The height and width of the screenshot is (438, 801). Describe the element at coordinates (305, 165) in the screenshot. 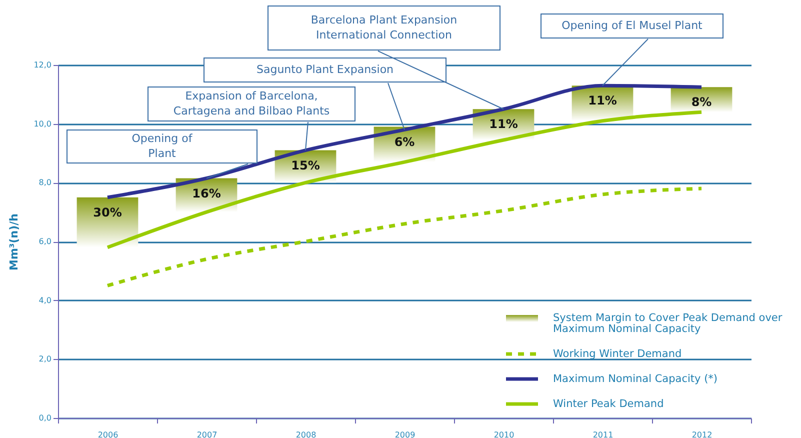

I see `annotation: 15%` at that location.